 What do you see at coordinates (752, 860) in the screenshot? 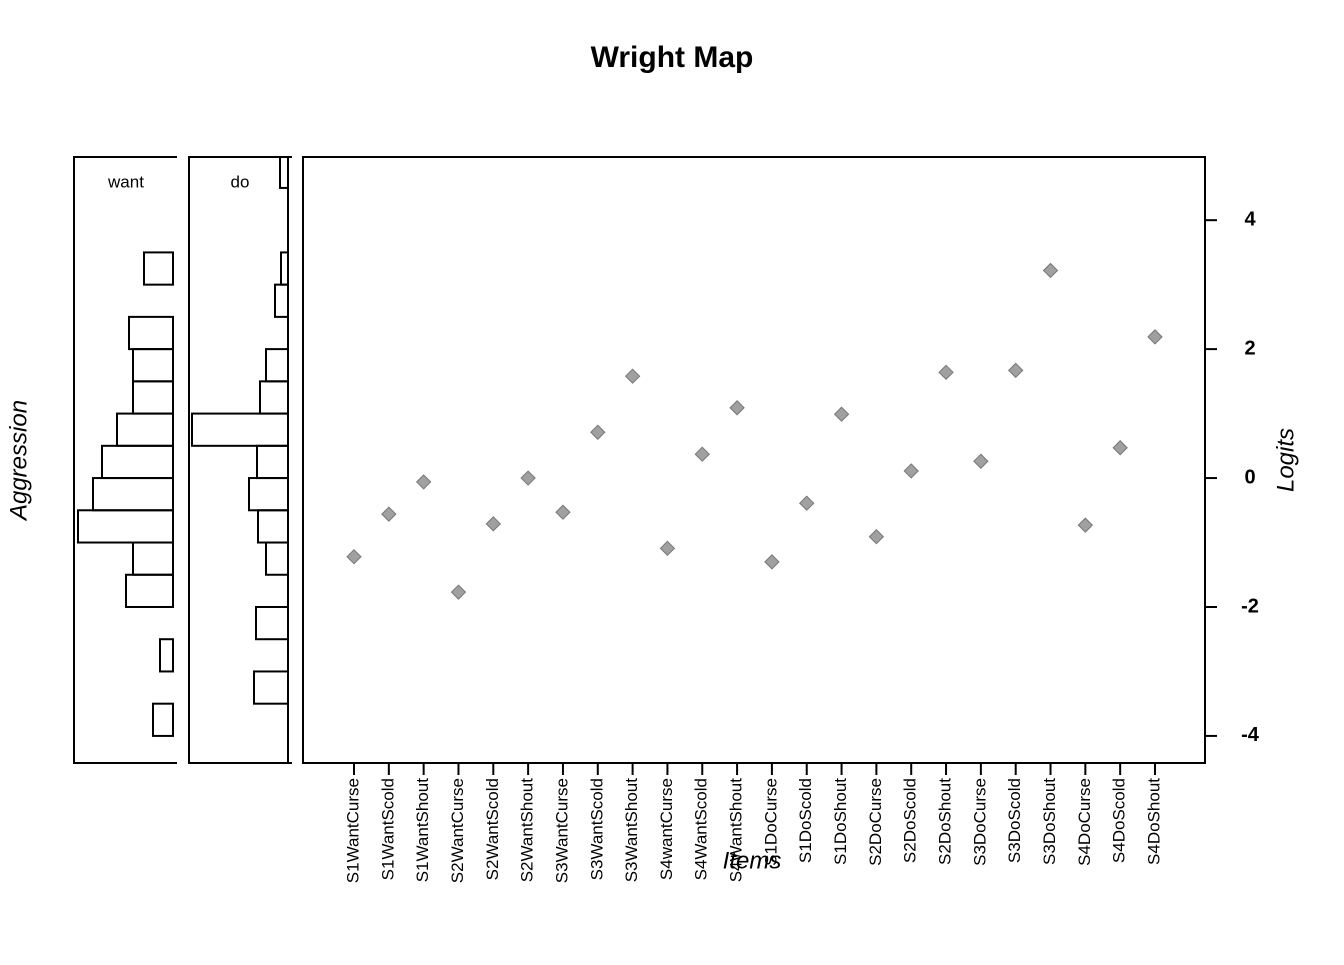
I see `x-axis-label: Items` at bounding box center [752, 860].